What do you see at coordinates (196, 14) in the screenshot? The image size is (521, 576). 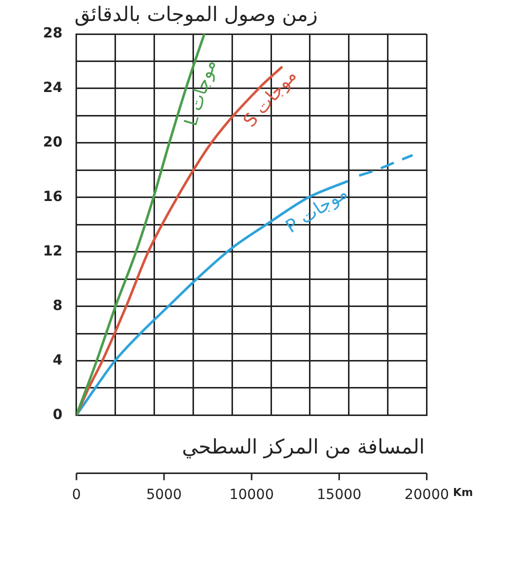 I see `y-axis-title: زمن وصول الموجات بالدقائق` at bounding box center [196, 14].